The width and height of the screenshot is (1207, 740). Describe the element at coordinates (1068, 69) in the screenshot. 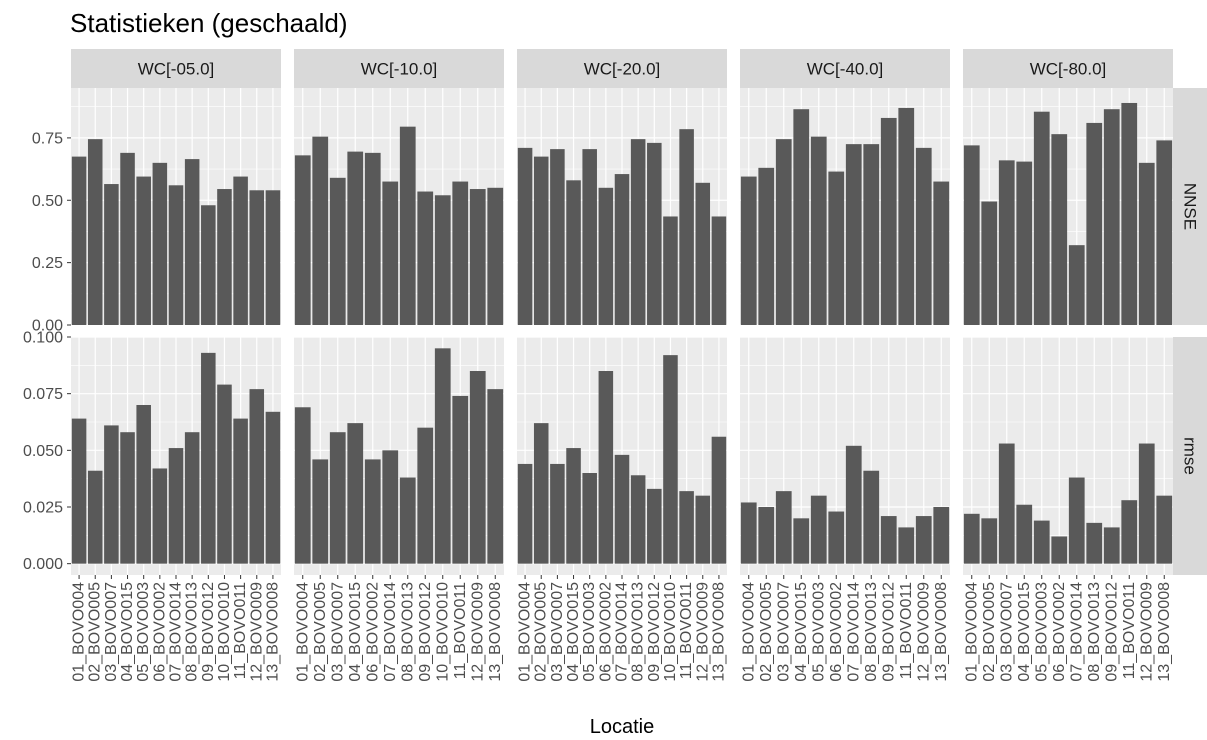

I see `facet-strip-col-label: WC[-80.0]` at that location.